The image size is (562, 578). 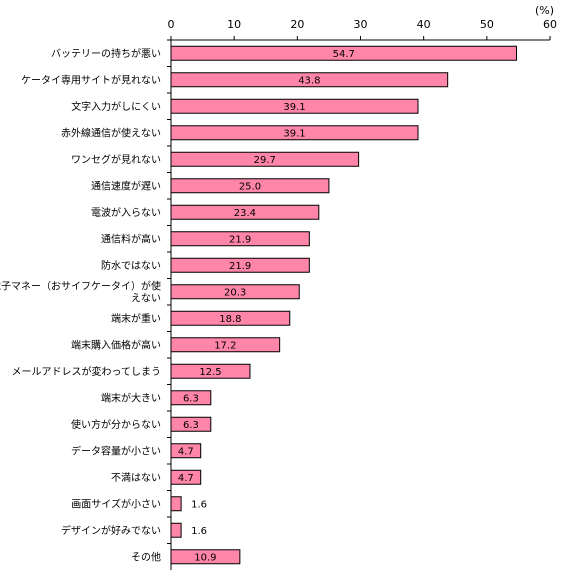 I want to click on value-label: 18.8, so click(x=230, y=319).